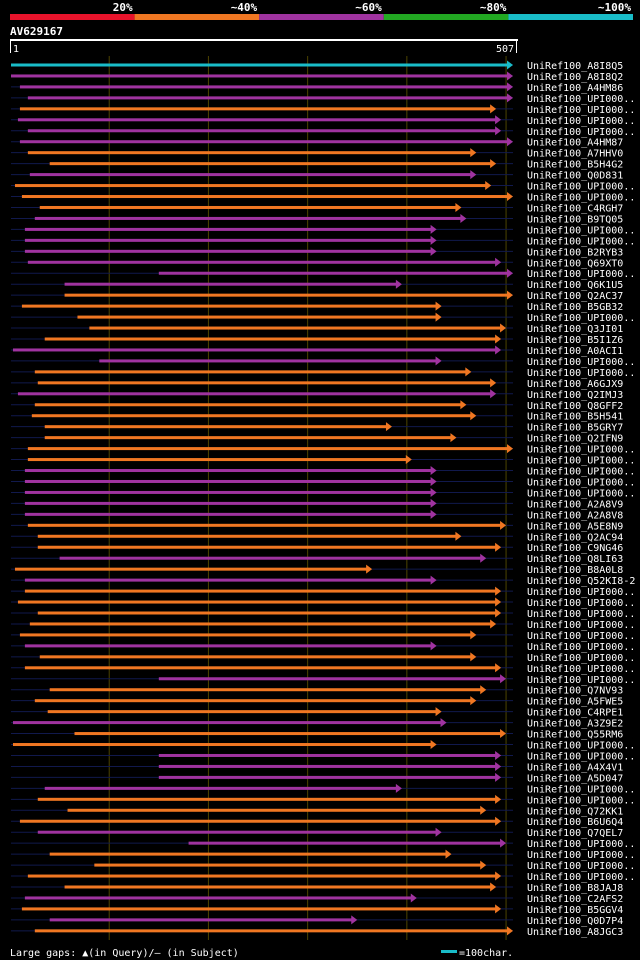 This screenshot has width=640, height=960. I want to click on hit-label: UniRef100_Q6K1U5, so click(575, 285).